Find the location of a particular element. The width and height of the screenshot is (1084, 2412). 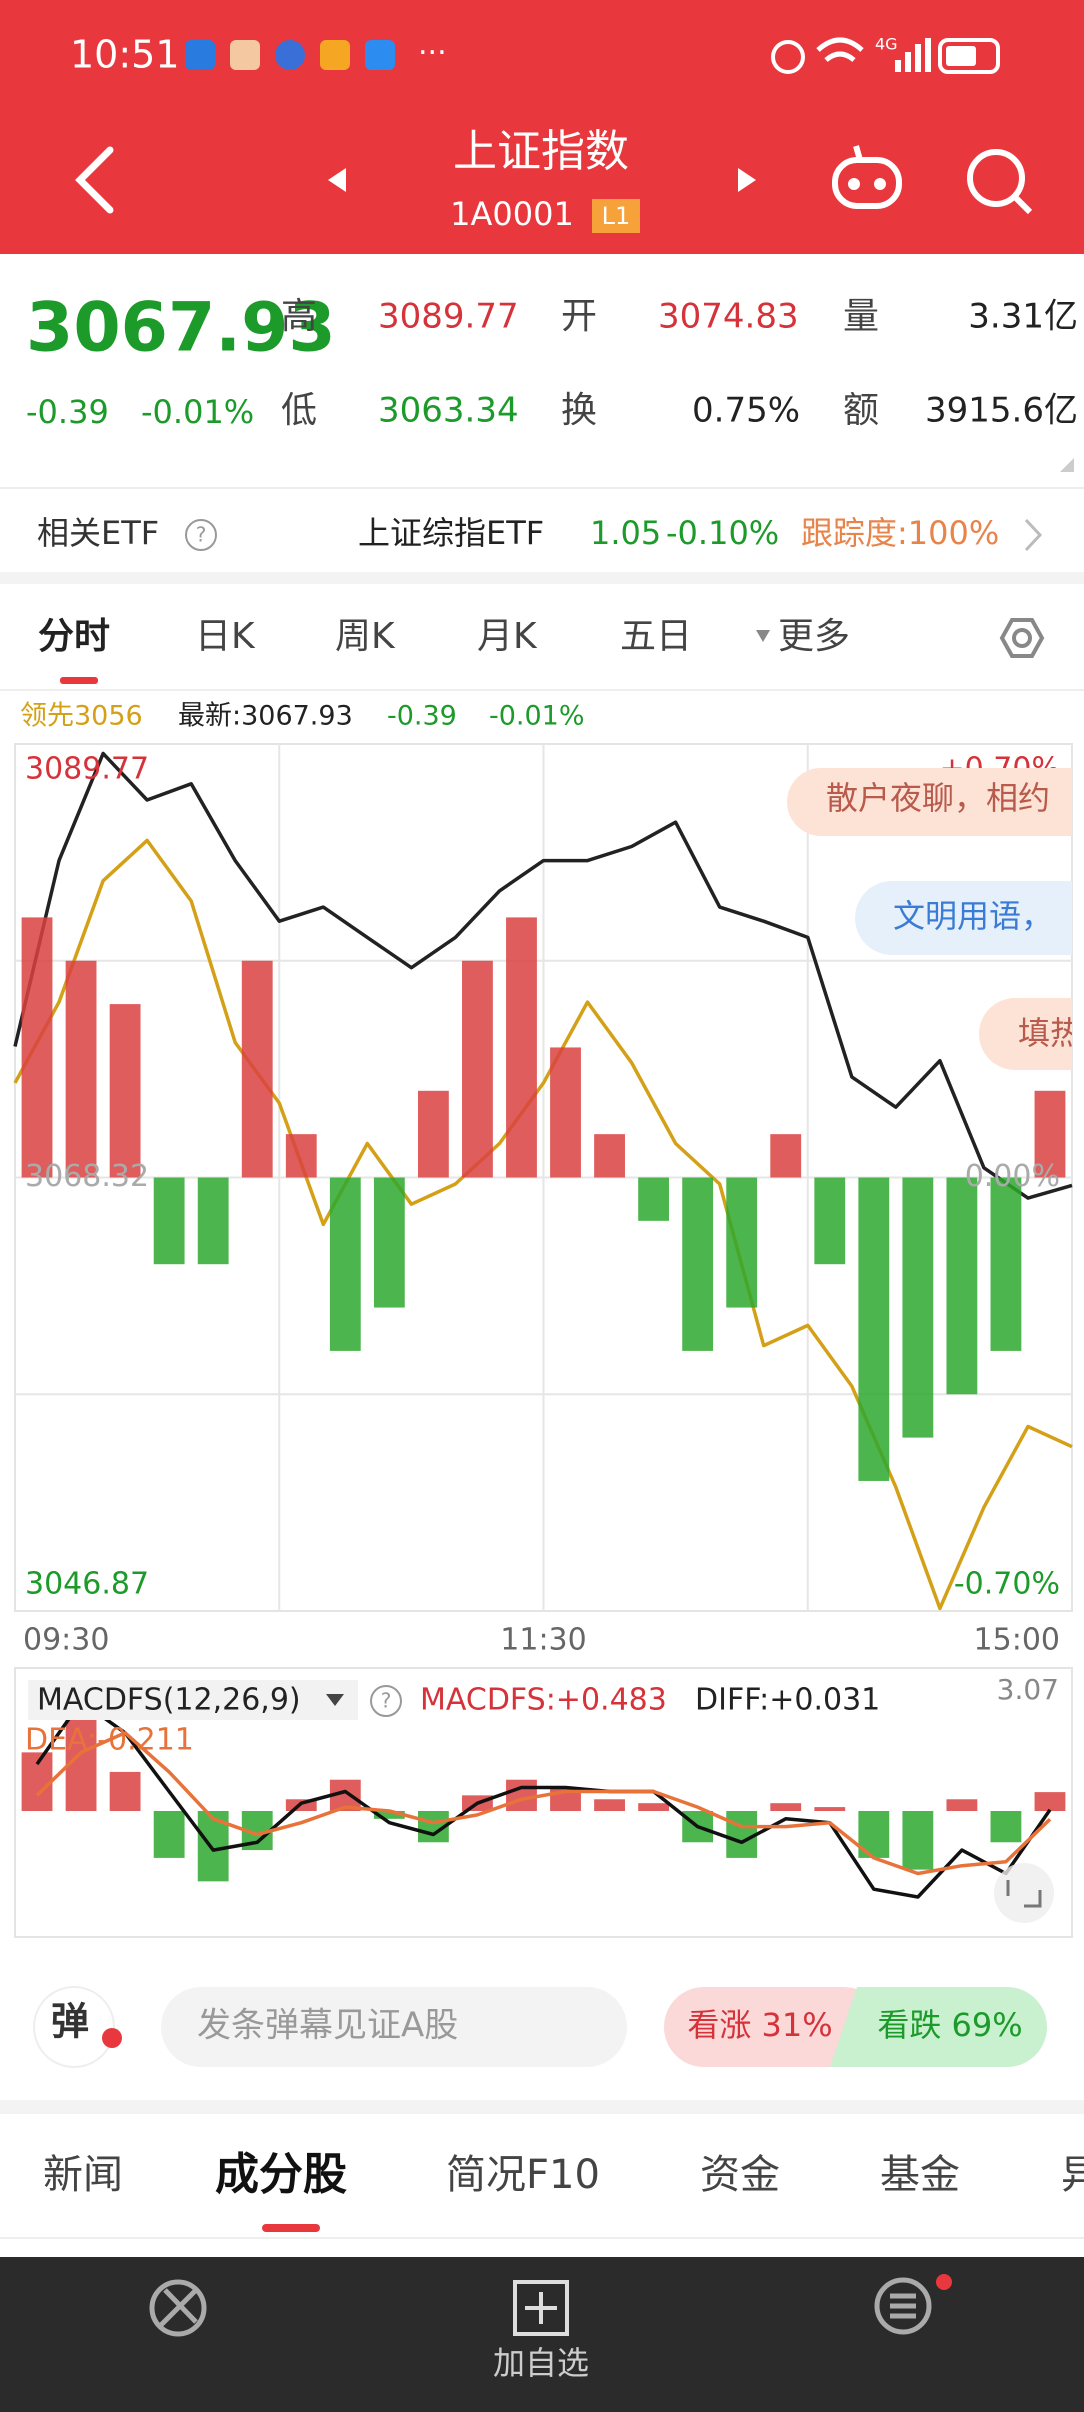

next-button is located at coordinates (747, 180).